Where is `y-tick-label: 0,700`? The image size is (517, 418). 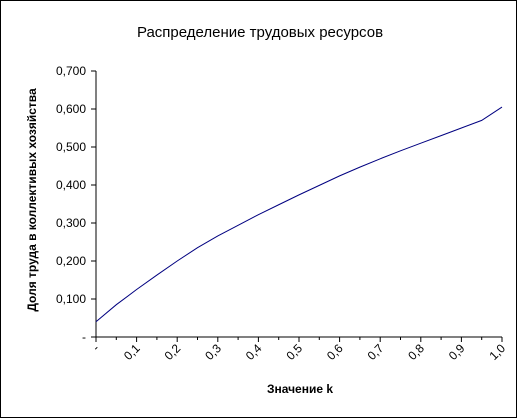
y-tick-label: 0,700 is located at coordinates (71, 71).